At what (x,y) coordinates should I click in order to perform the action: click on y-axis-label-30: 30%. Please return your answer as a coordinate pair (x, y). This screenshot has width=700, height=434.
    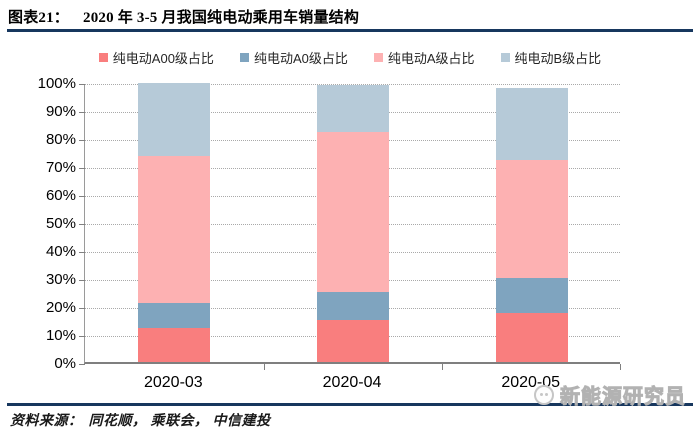
    Looking at the image, I should click on (60, 279).